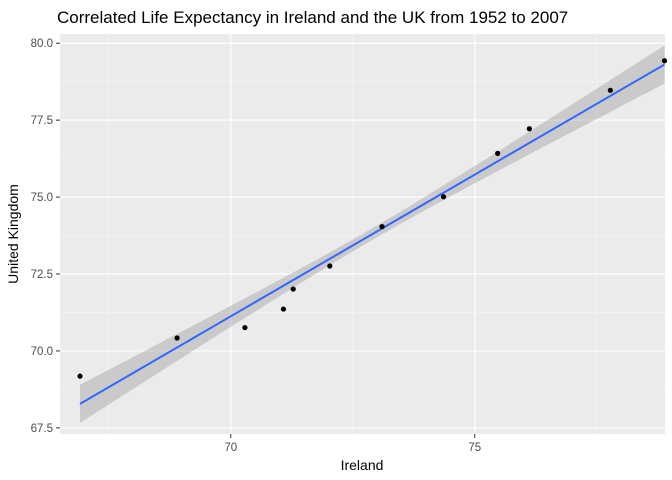 Image resolution: width=672 pixels, height=480 pixels. What do you see at coordinates (230, 448) in the screenshot?
I see `x-tick-label: 70` at bounding box center [230, 448].